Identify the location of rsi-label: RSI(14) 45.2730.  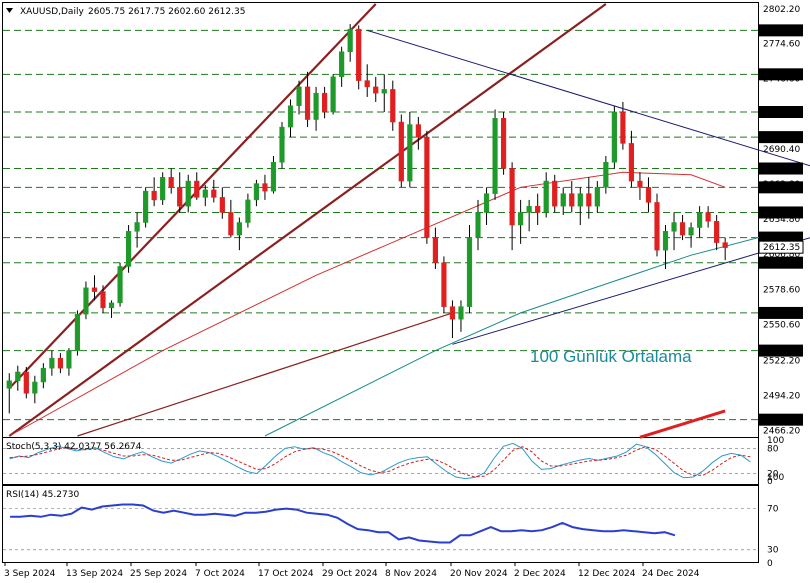
(42, 495).